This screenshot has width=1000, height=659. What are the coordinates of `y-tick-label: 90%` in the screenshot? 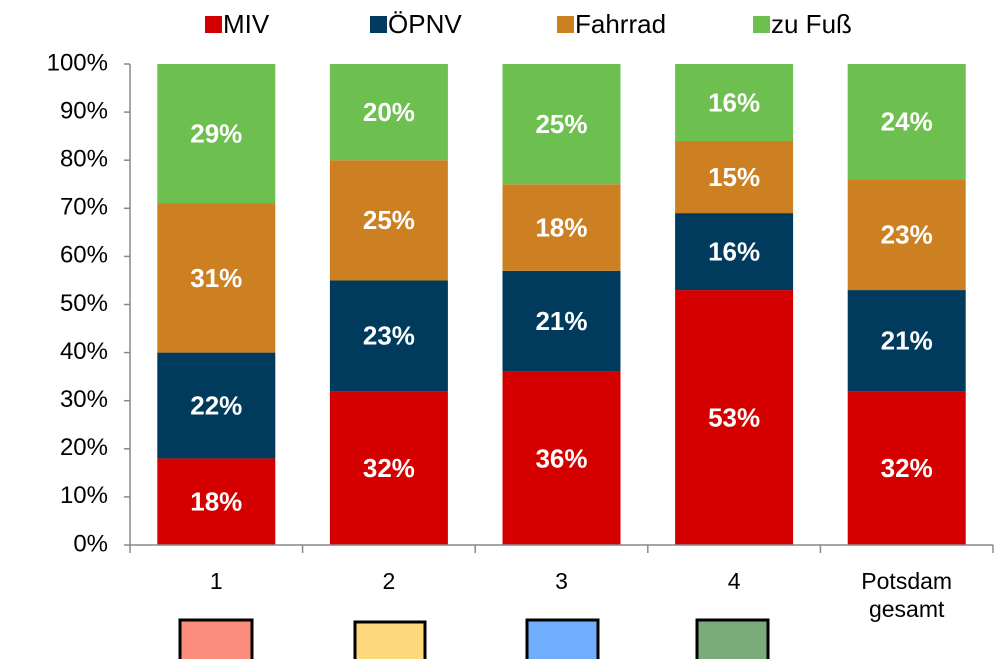 It's located at (84, 110).